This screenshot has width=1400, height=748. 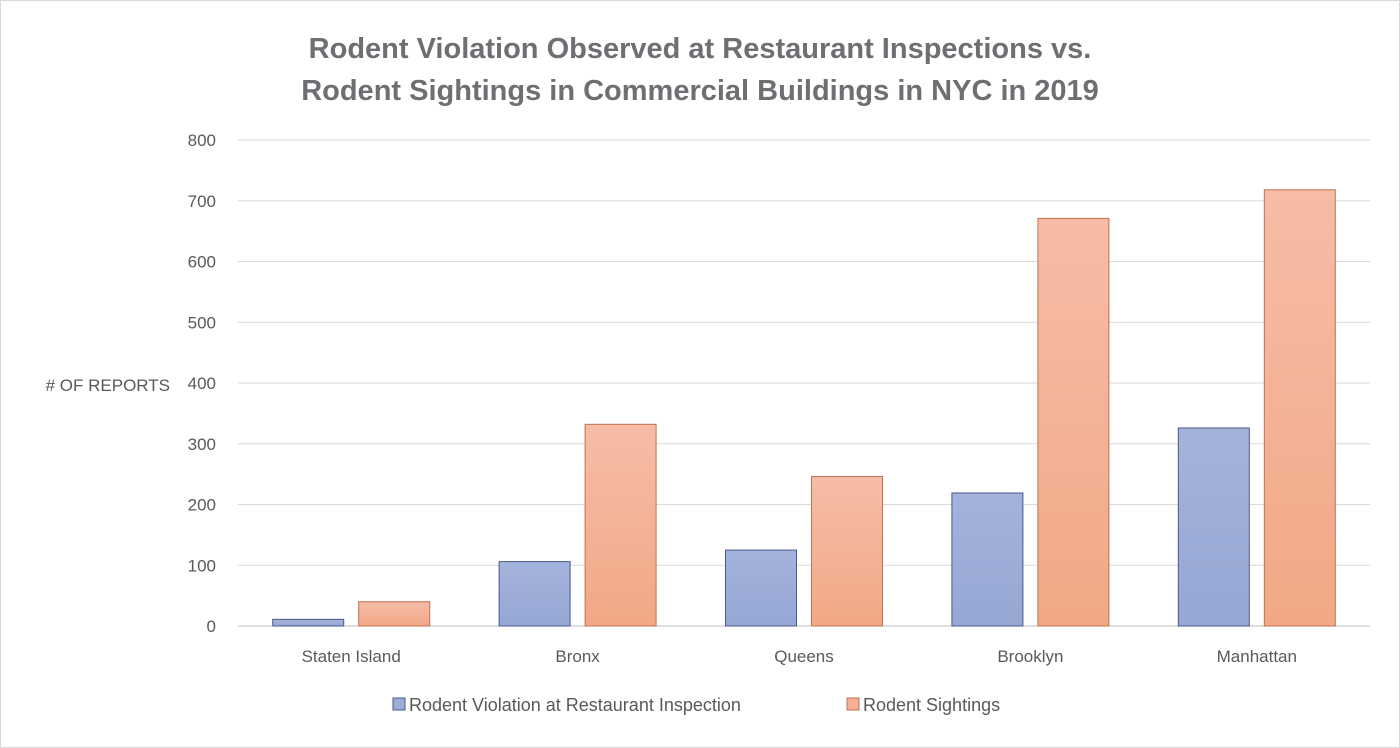 What do you see at coordinates (1030, 656) in the screenshot?
I see `x-tick-label: Brooklyn` at bounding box center [1030, 656].